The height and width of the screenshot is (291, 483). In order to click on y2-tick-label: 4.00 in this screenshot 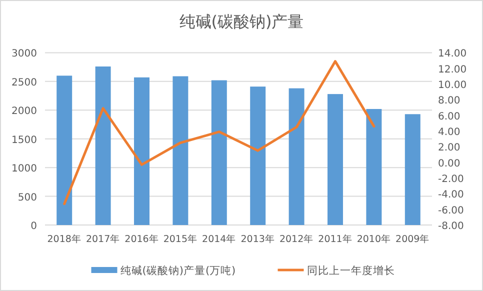, I will do `click(449, 132)`.